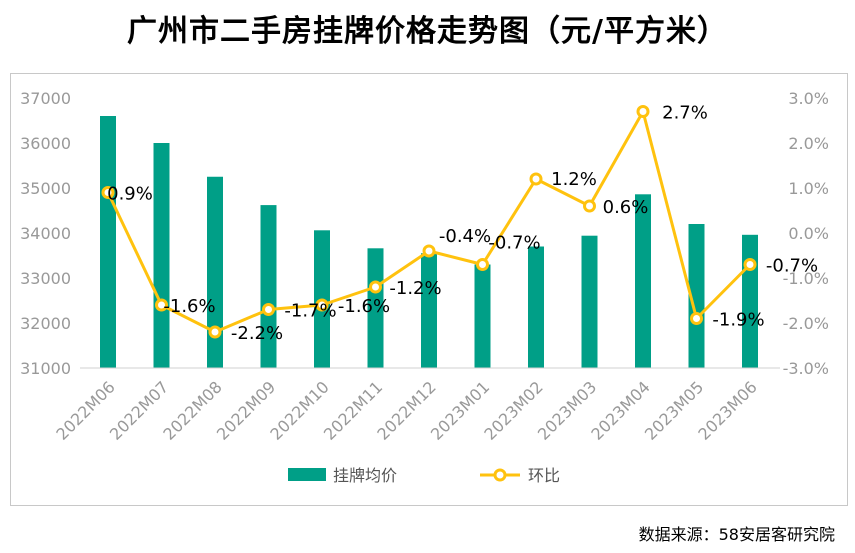 The height and width of the screenshot is (553, 855). I want to click on bar-2022M09, so click(268, 286).